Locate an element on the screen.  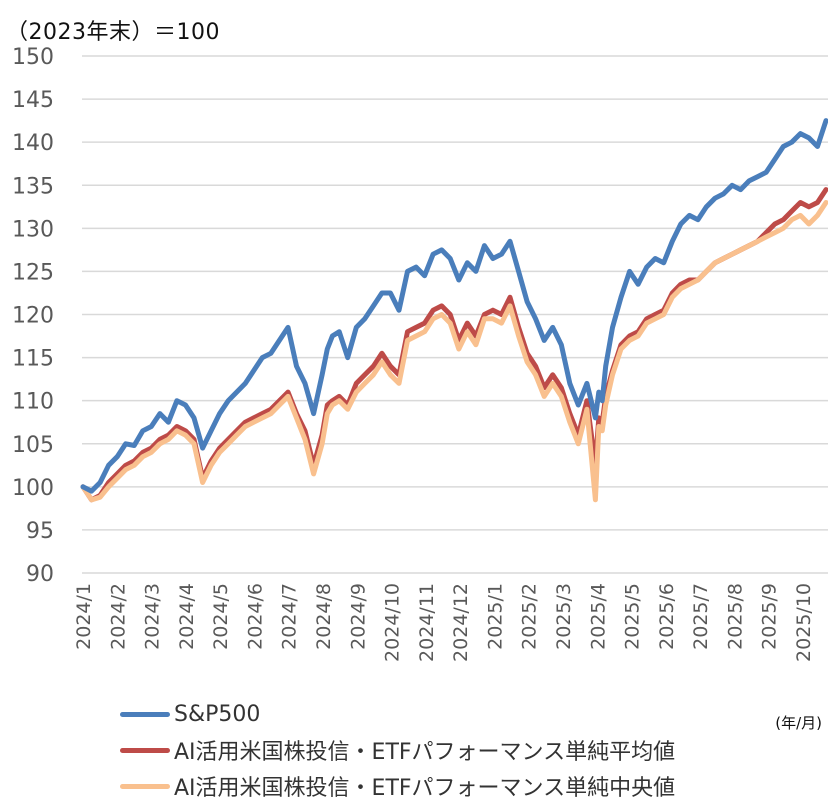
y-tick-label: 140 is located at coordinates (33, 143).